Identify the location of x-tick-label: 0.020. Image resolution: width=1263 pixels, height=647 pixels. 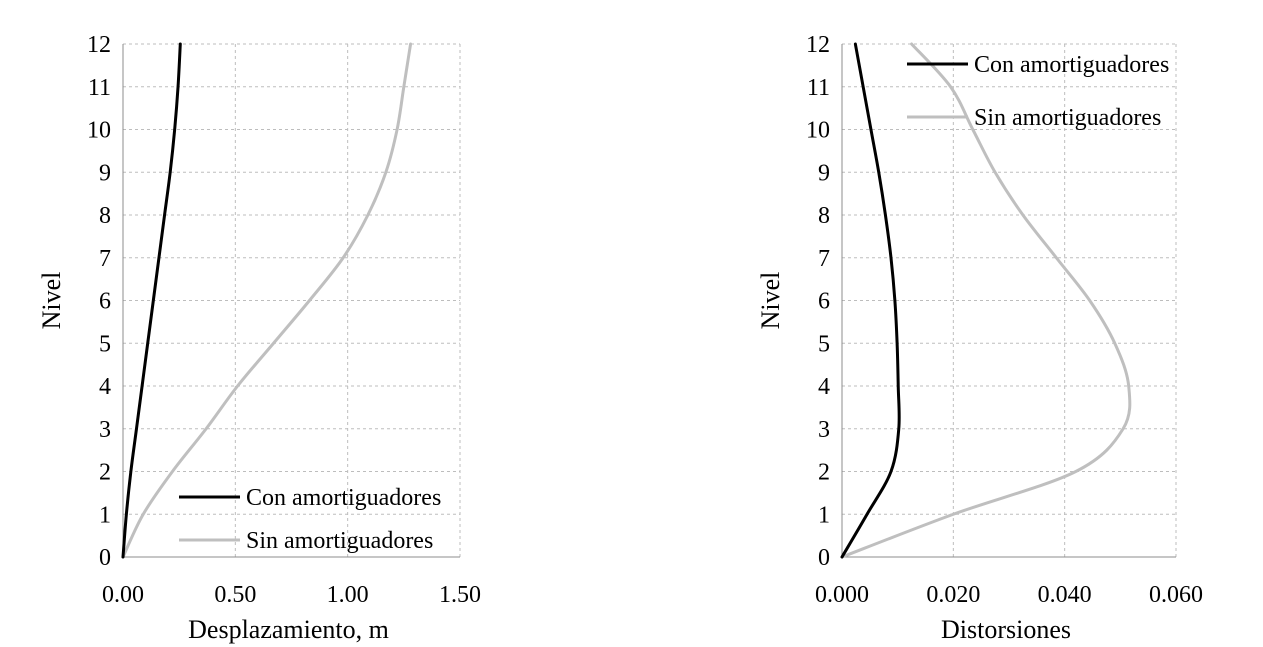
(953, 595).